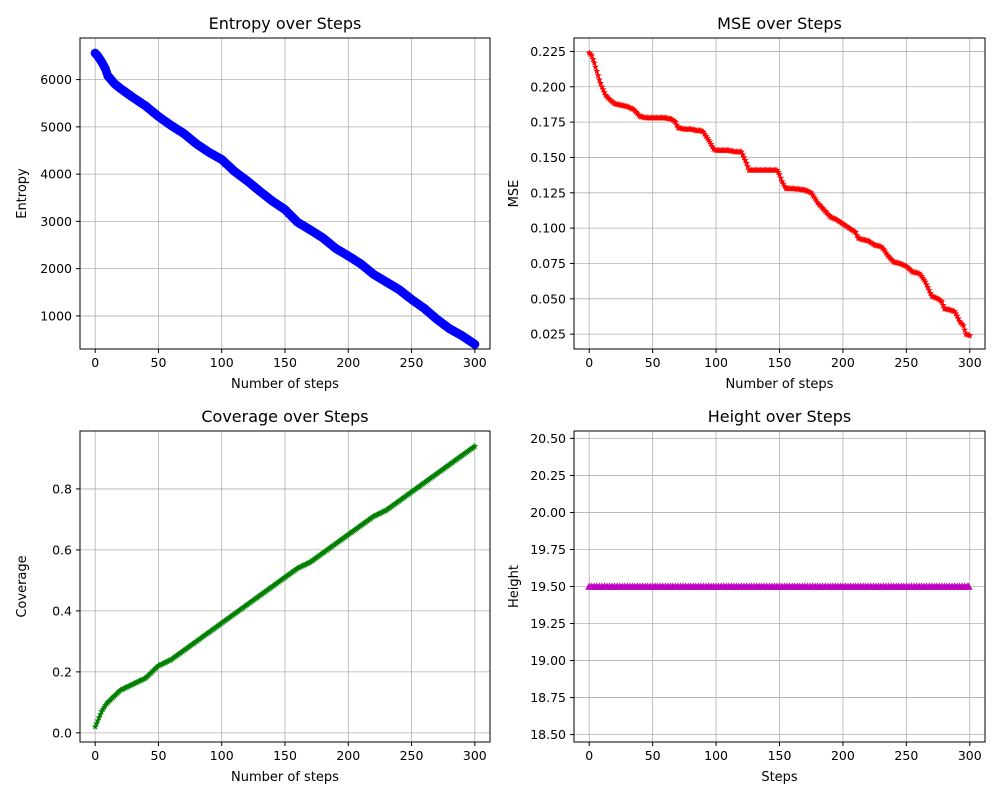 This screenshot has height=800, width=1000. What do you see at coordinates (548, 228) in the screenshot?
I see `y-tick-label: 0.100` at bounding box center [548, 228].